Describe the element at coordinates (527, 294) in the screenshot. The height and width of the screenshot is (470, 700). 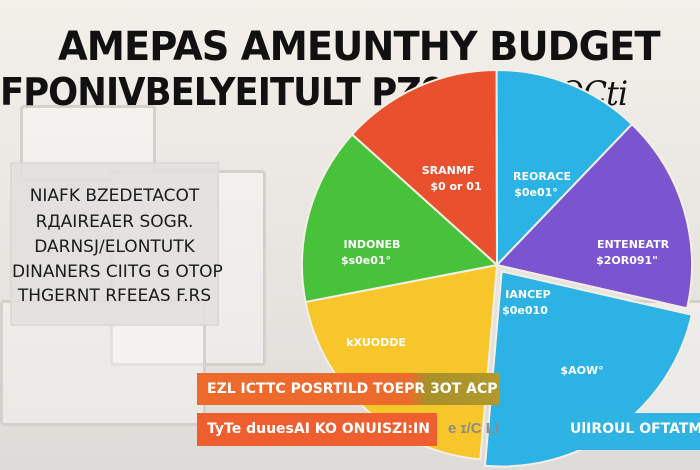
I see `slice-label: IANCEP` at that location.